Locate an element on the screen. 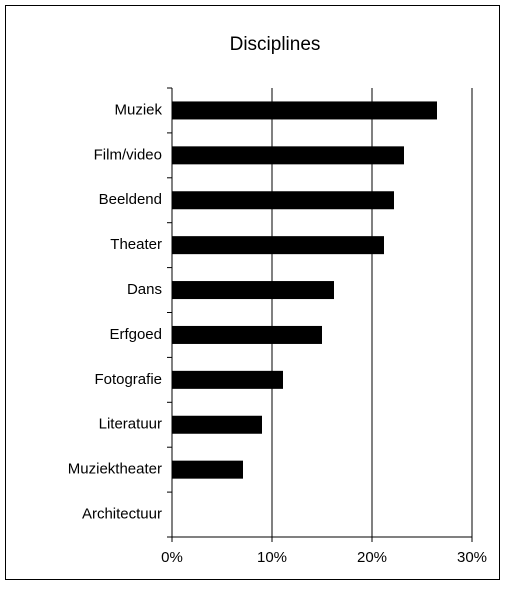  y-tick-label: Literatuur is located at coordinates (130, 424).